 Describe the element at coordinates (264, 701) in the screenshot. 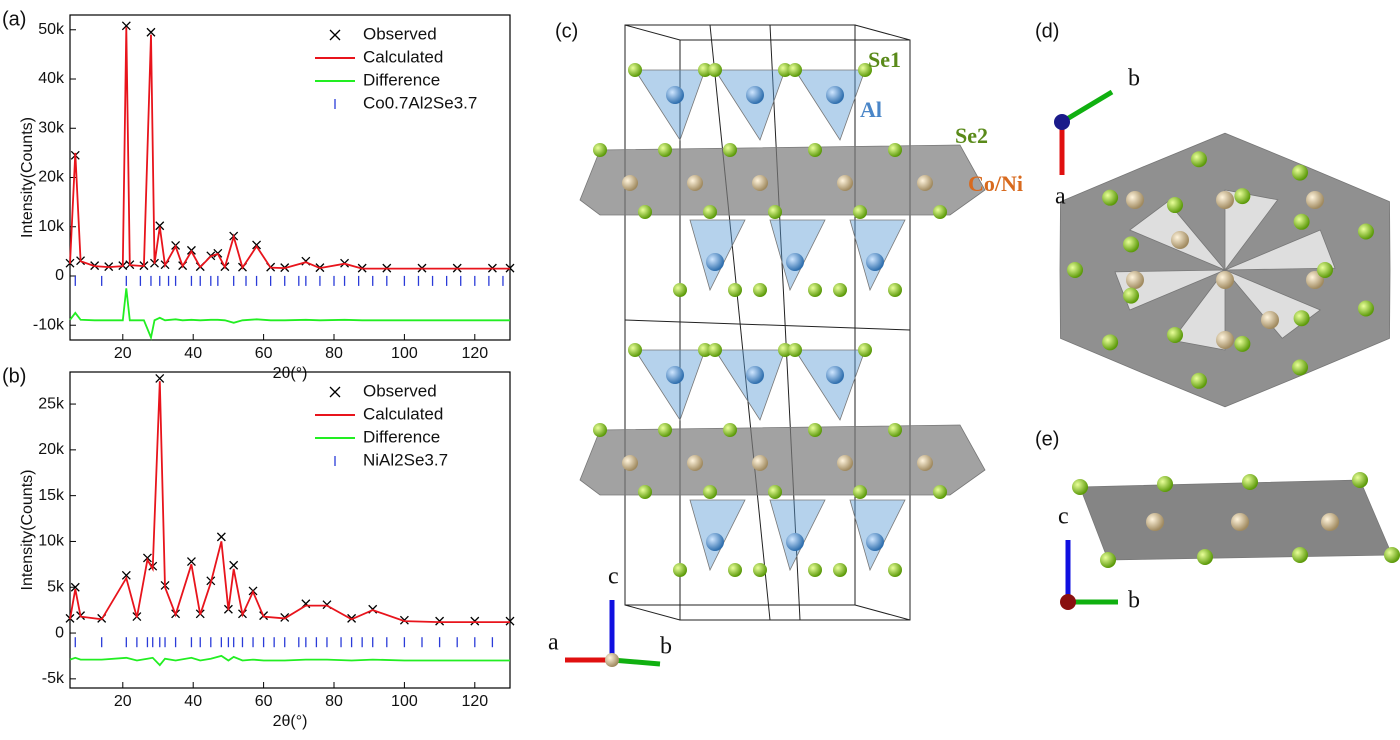

I see `x-tick-label: 60` at that location.